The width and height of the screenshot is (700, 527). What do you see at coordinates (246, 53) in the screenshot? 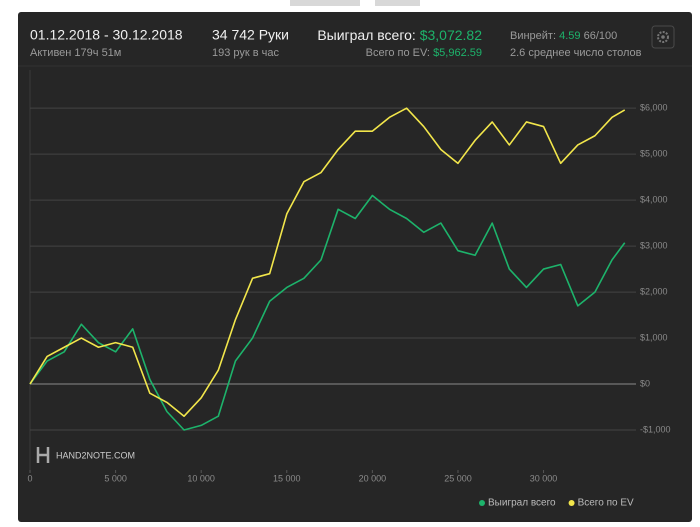
I see `hands-per-hour: 193 рук в час` at bounding box center [246, 53].